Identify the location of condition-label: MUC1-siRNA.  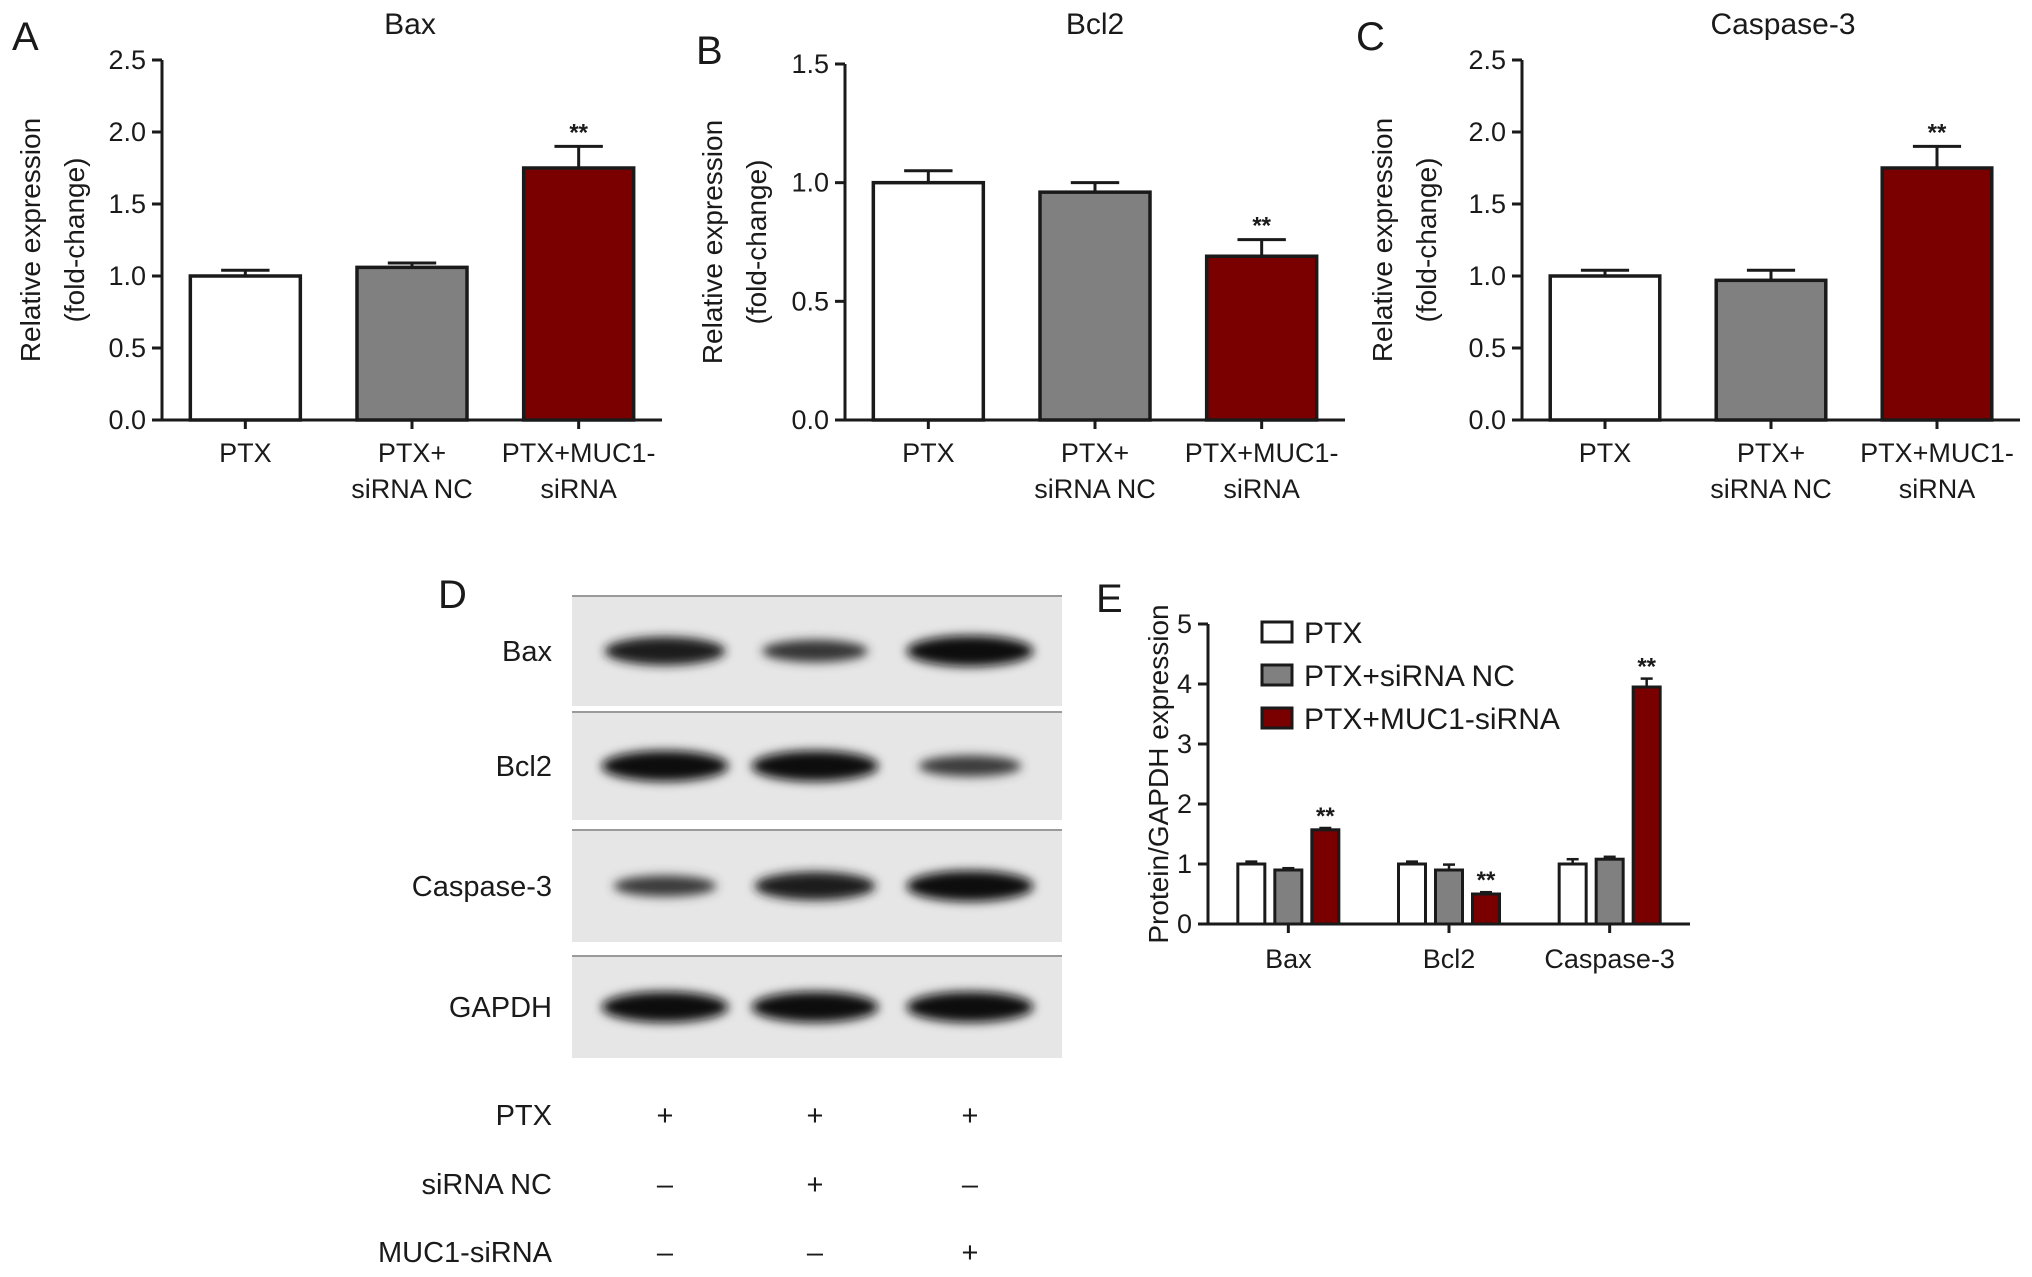
(465, 1253).